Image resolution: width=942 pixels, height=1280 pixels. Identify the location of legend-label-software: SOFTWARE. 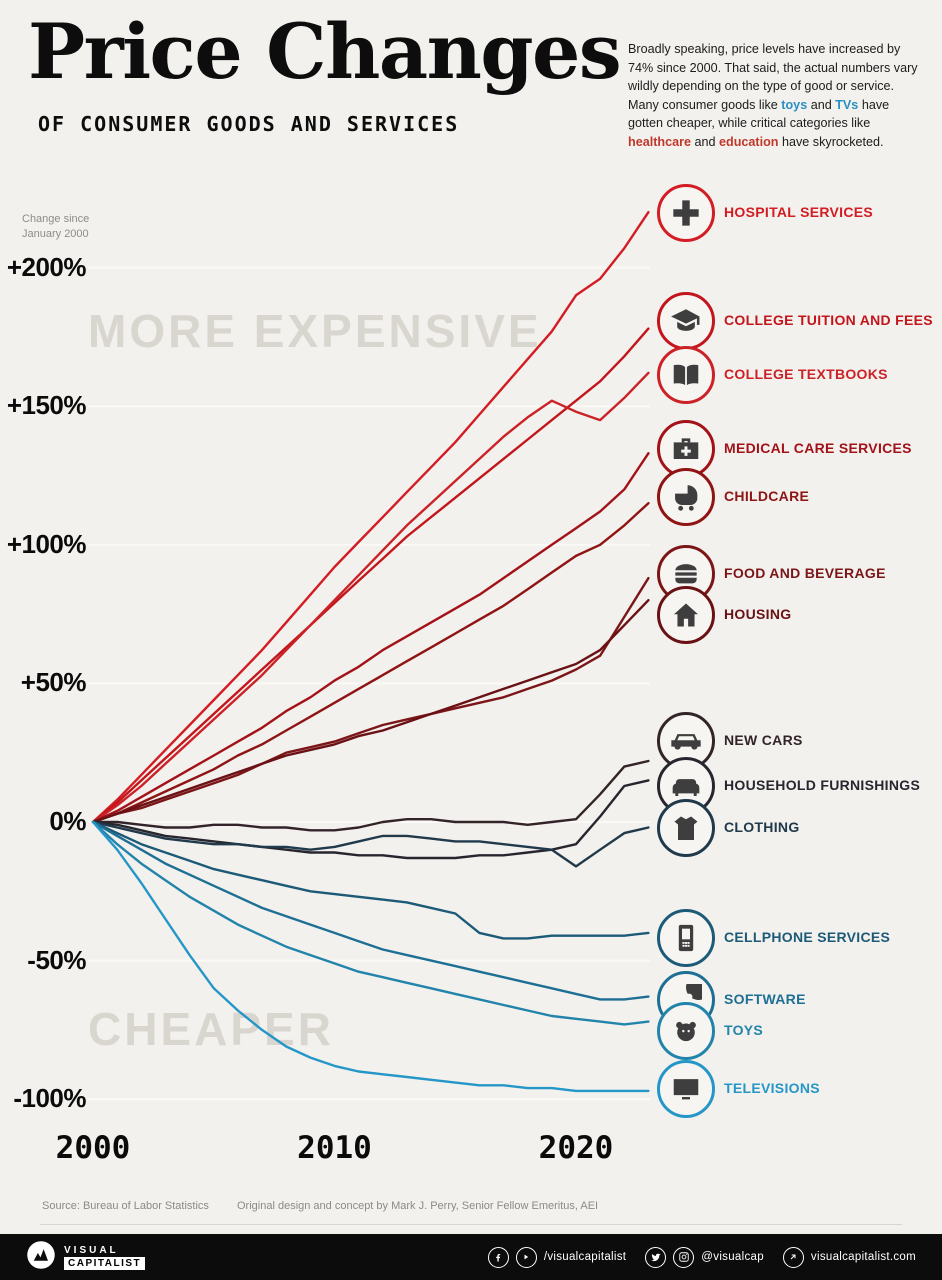
(765, 999).